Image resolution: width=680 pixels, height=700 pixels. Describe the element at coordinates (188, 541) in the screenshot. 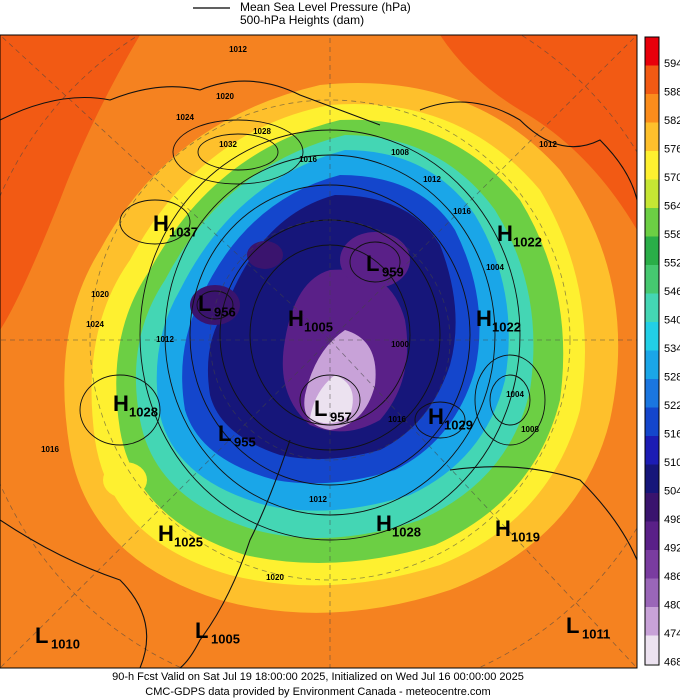

I see `pressure-center-value: 1025` at that location.